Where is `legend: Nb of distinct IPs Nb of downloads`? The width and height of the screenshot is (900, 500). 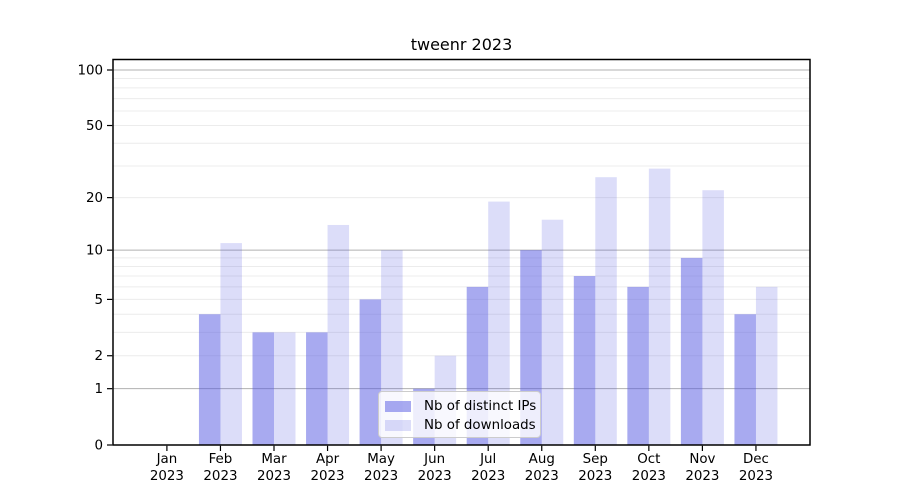
legend: Nb of distinct IPs Nb of downloads is located at coordinates (459, 414).